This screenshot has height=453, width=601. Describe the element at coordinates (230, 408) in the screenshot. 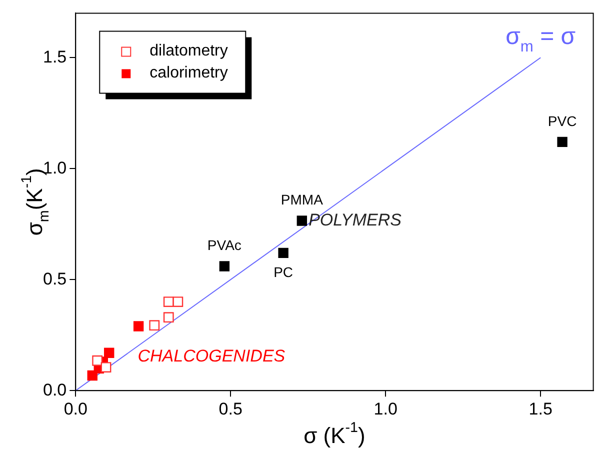

I see `x-tick-label: 0.5` at that location.